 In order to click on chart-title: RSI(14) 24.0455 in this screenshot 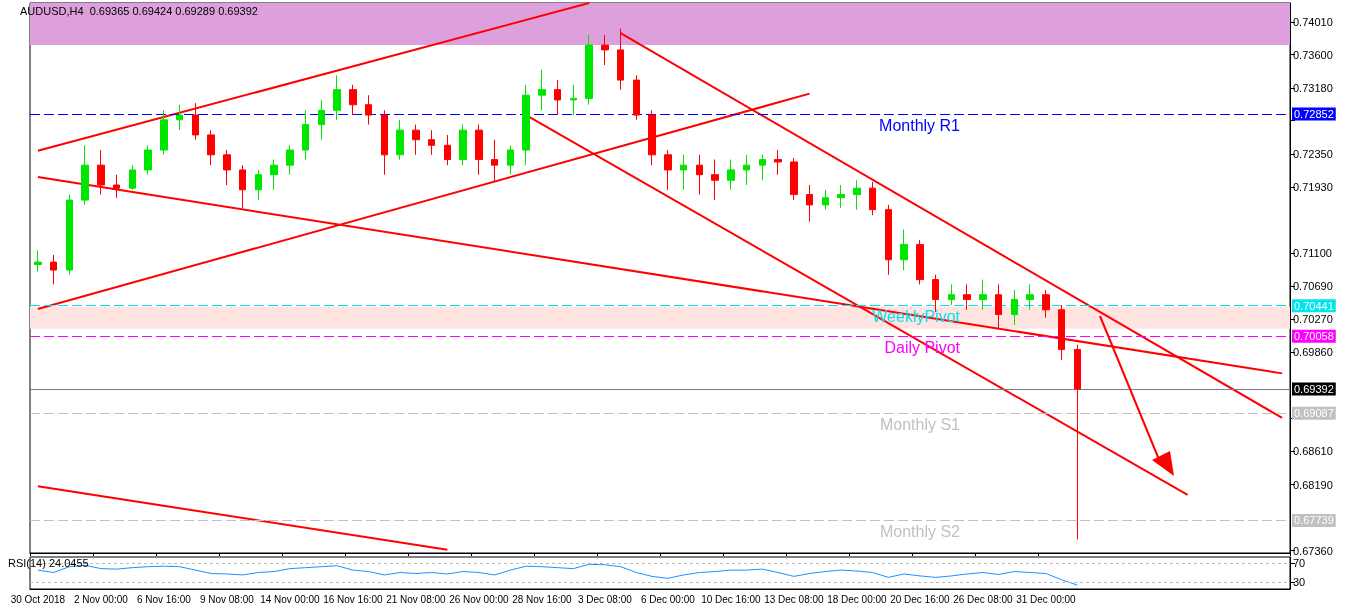, I will do `click(48, 562)`.